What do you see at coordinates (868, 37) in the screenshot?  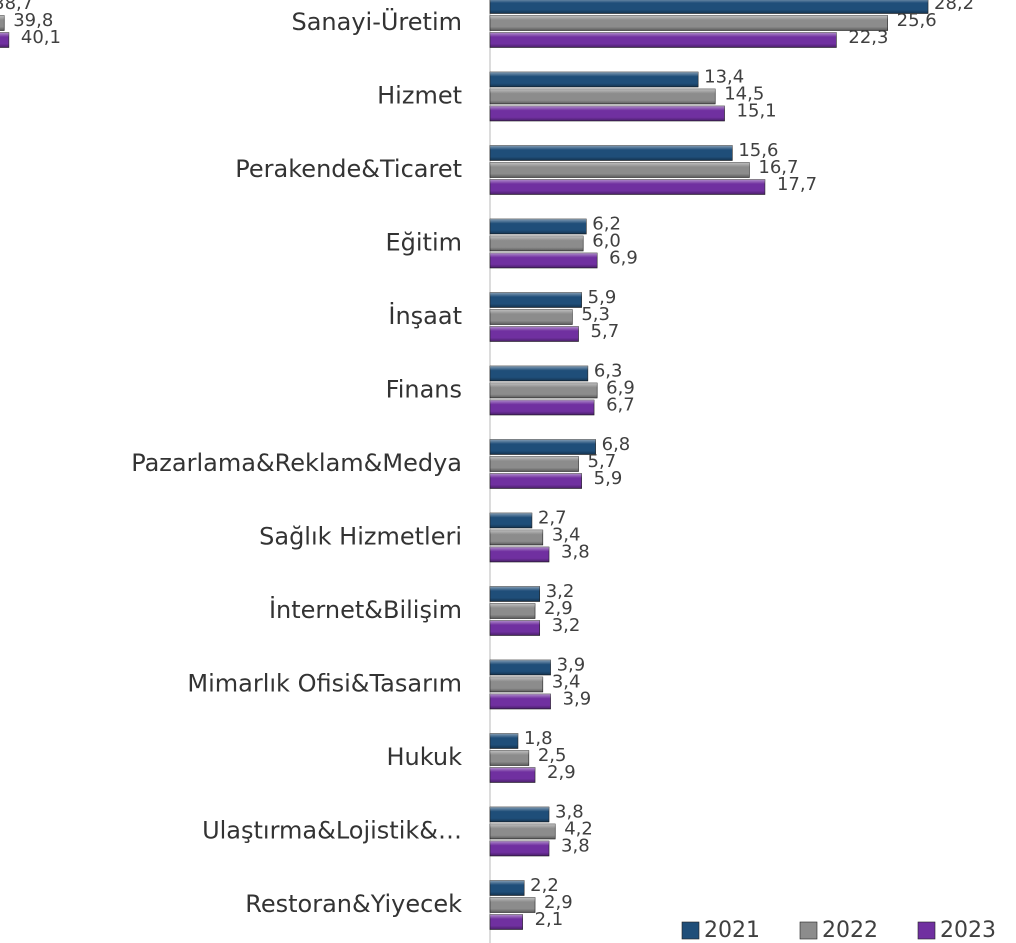 I see `data-label: 22,3` at bounding box center [868, 37].